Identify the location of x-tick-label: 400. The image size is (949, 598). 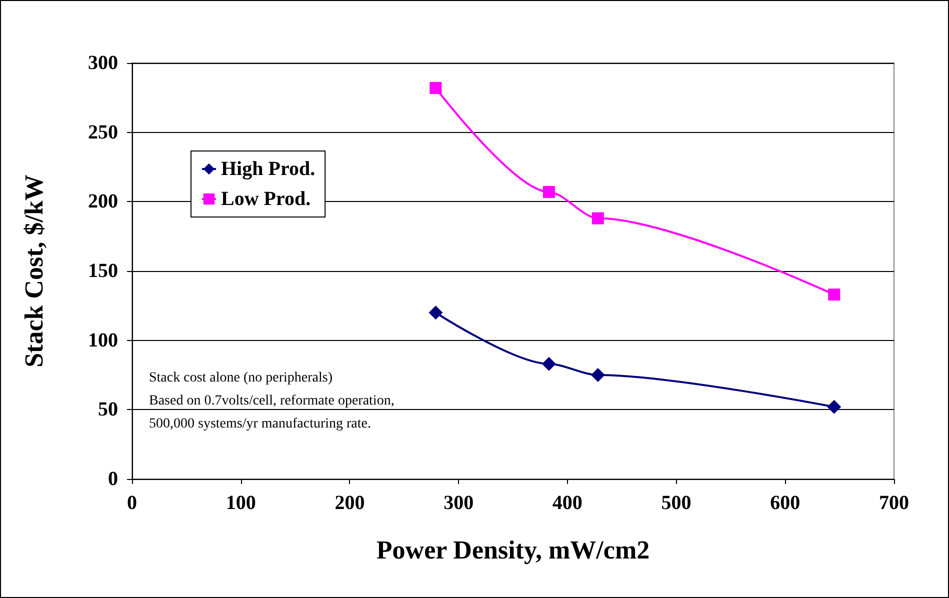
(567, 503).